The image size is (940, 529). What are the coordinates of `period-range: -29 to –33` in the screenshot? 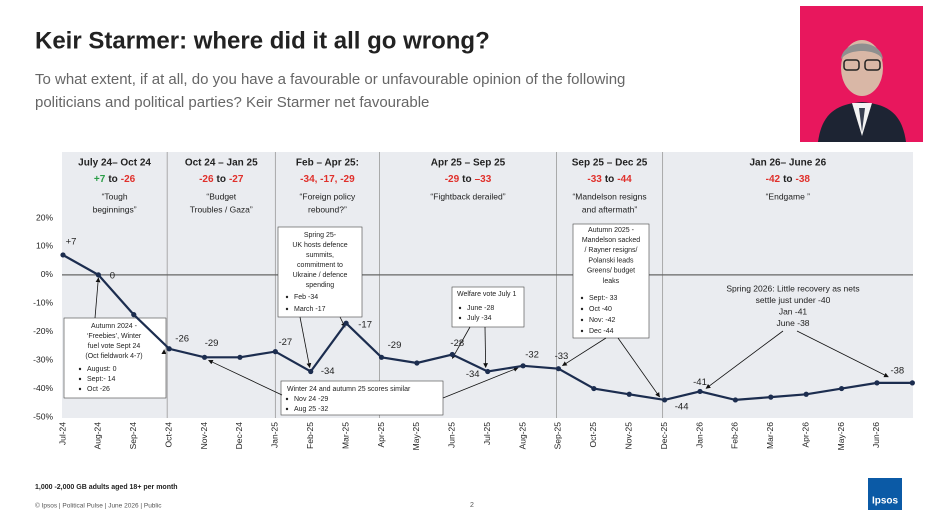 It's located at (468, 179).